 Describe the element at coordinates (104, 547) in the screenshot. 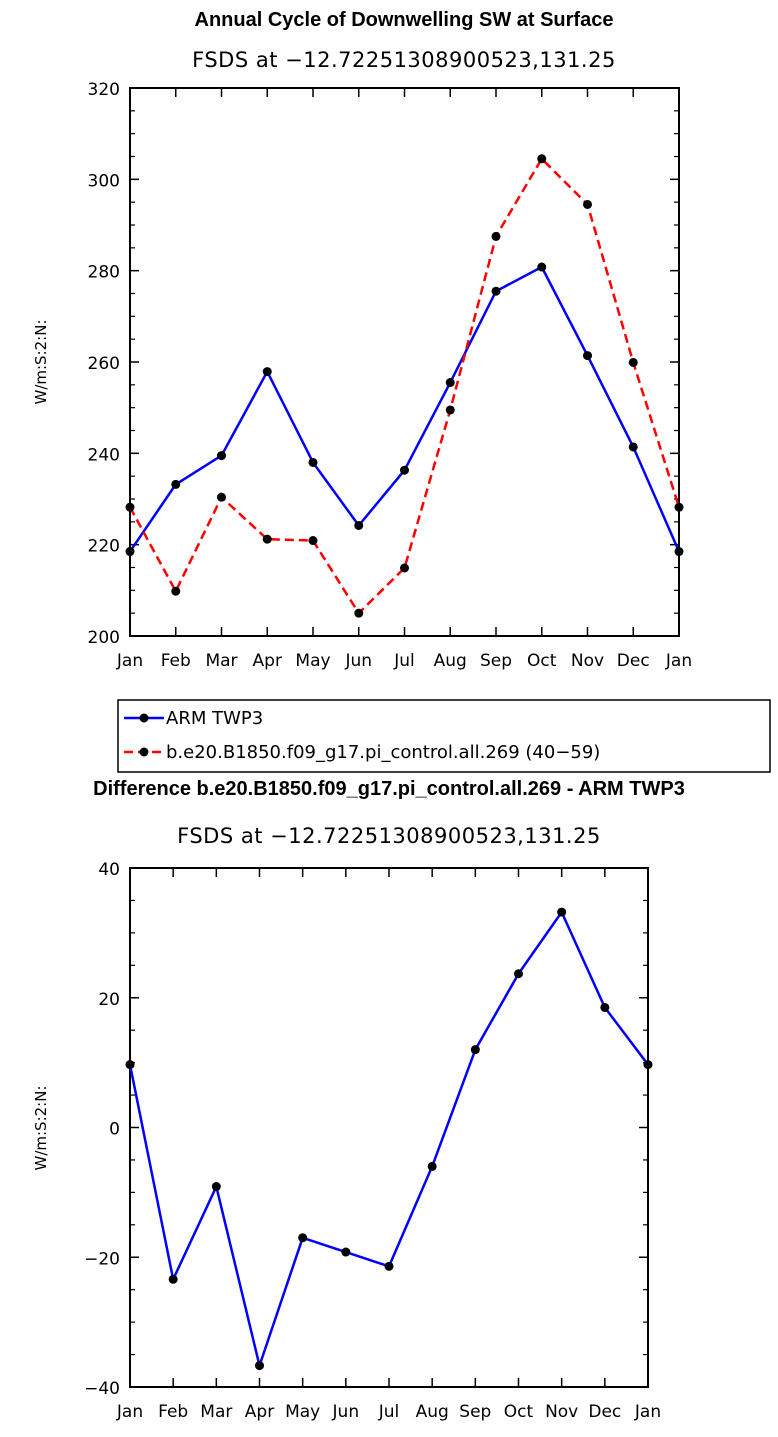

I see `chart1-ytick-label: 220` at that location.